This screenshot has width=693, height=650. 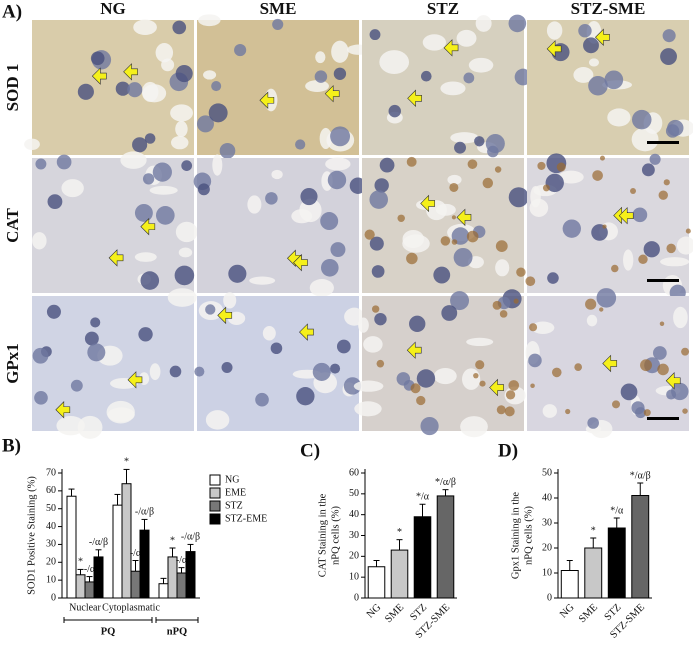 I want to click on x-tick-label: NG, so click(x=374, y=611).